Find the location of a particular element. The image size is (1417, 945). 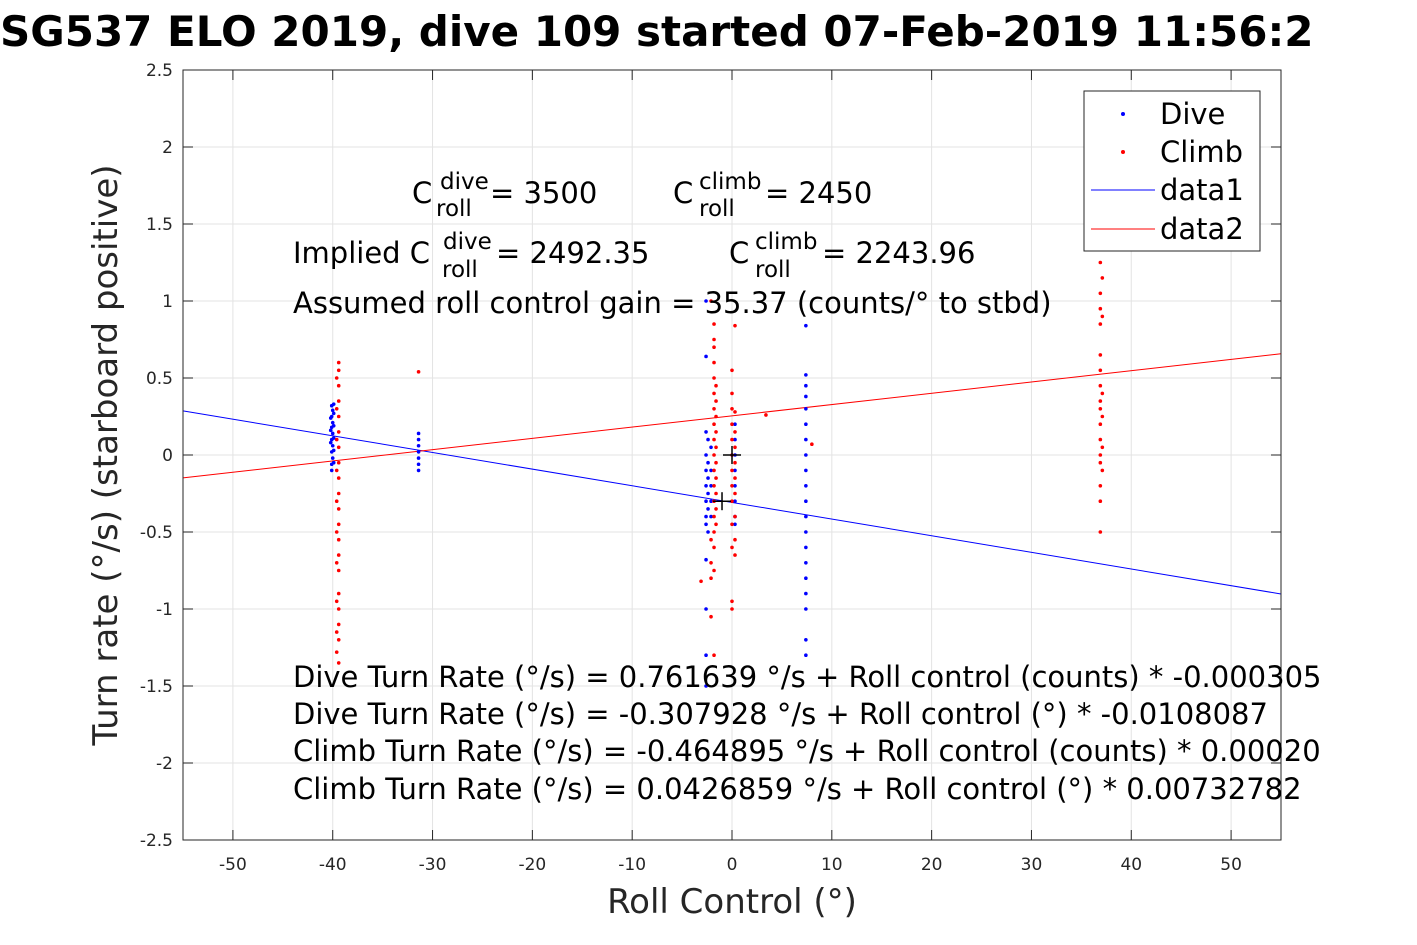

y-tick-label: 0.5 is located at coordinates (159, 379).